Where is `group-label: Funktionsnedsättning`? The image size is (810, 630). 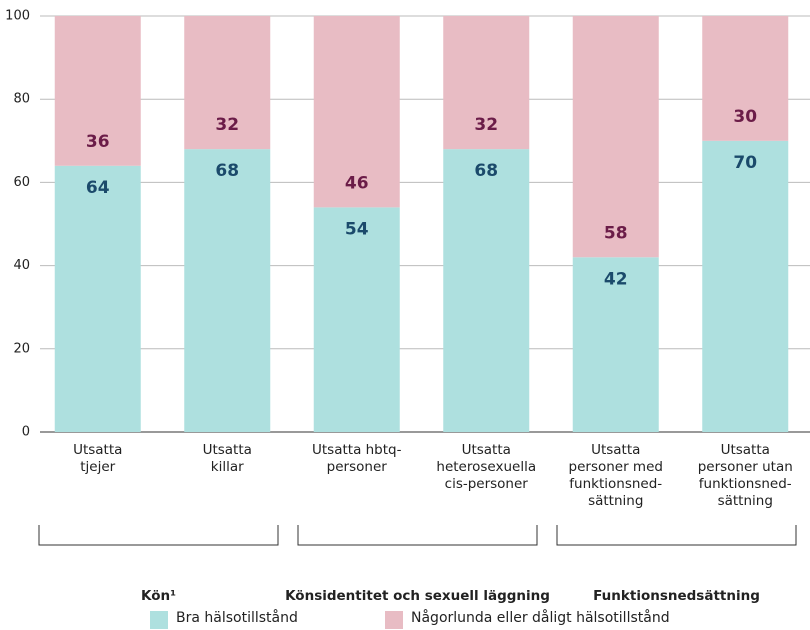 group-label: Funktionsnedsättning is located at coordinates (676, 596).